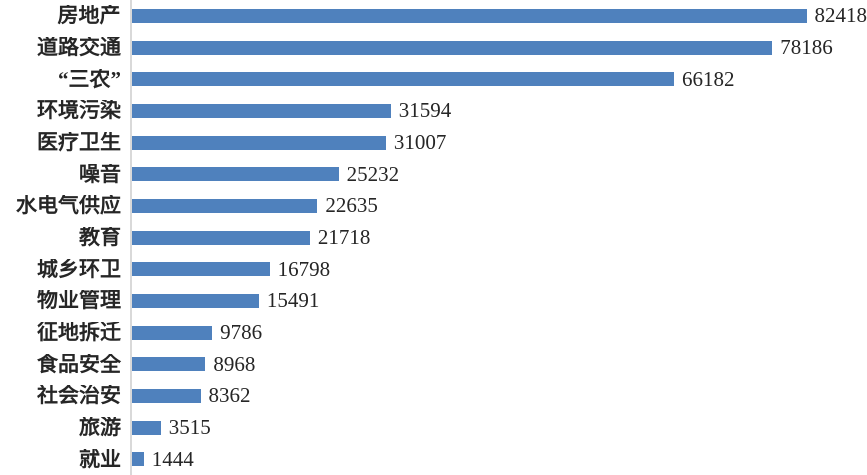 The width and height of the screenshot is (867, 475). I want to click on category-label: 旅游, so click(100, 428).